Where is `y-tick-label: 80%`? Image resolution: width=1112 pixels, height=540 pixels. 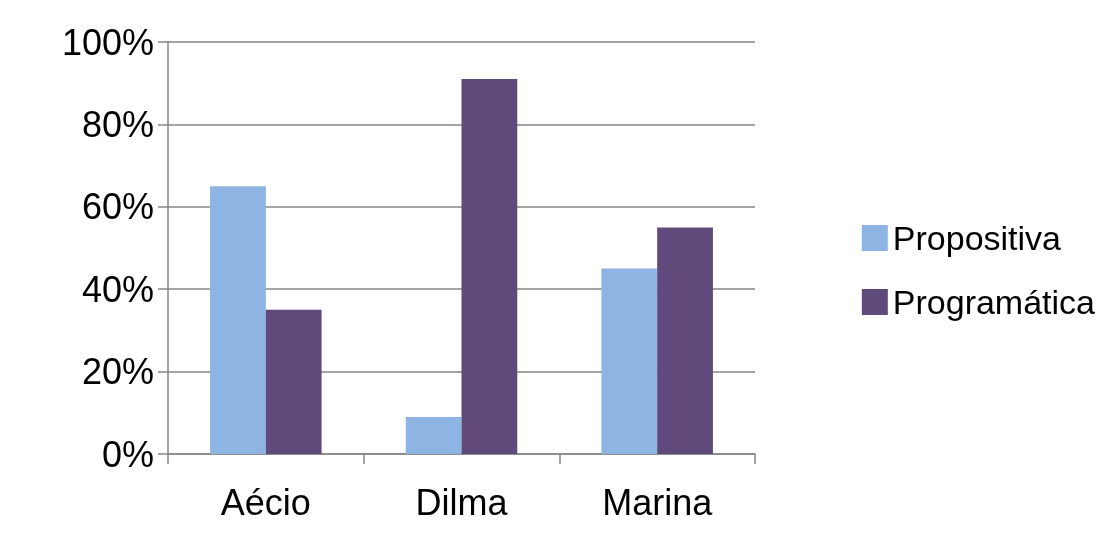
y-tick-label: 80% is located at coordinates (117, 124).